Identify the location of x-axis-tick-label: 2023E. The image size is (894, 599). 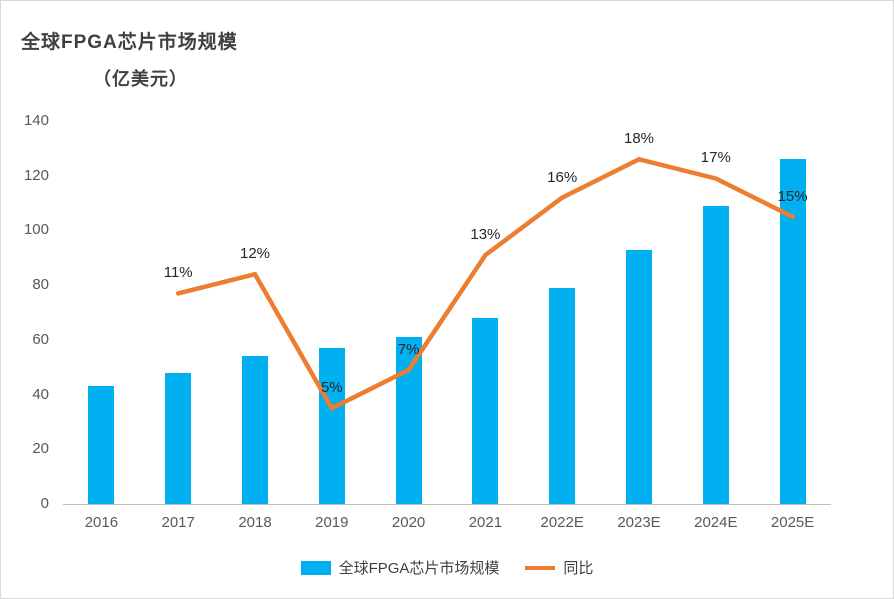
(639, 522).